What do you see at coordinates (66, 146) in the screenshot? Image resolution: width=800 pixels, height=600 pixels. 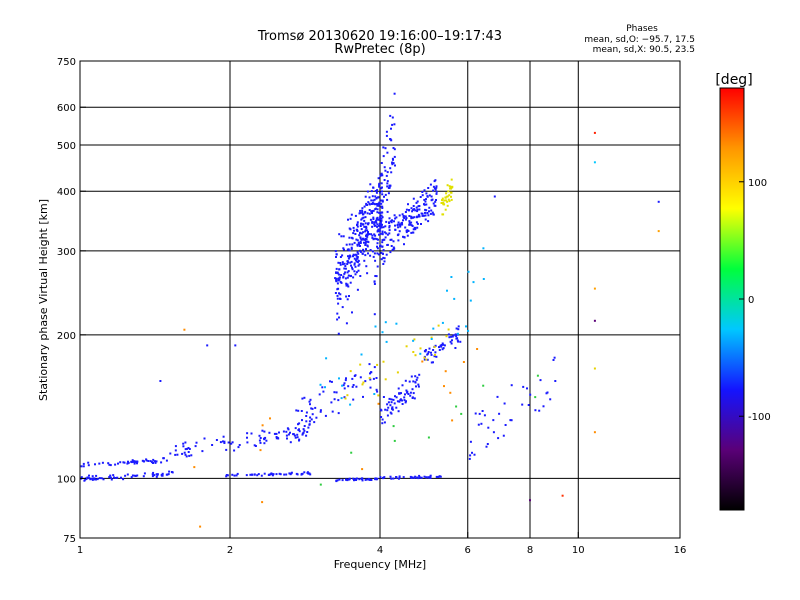 I see `y-tick-label: 500` at bounding box center [66, 146].